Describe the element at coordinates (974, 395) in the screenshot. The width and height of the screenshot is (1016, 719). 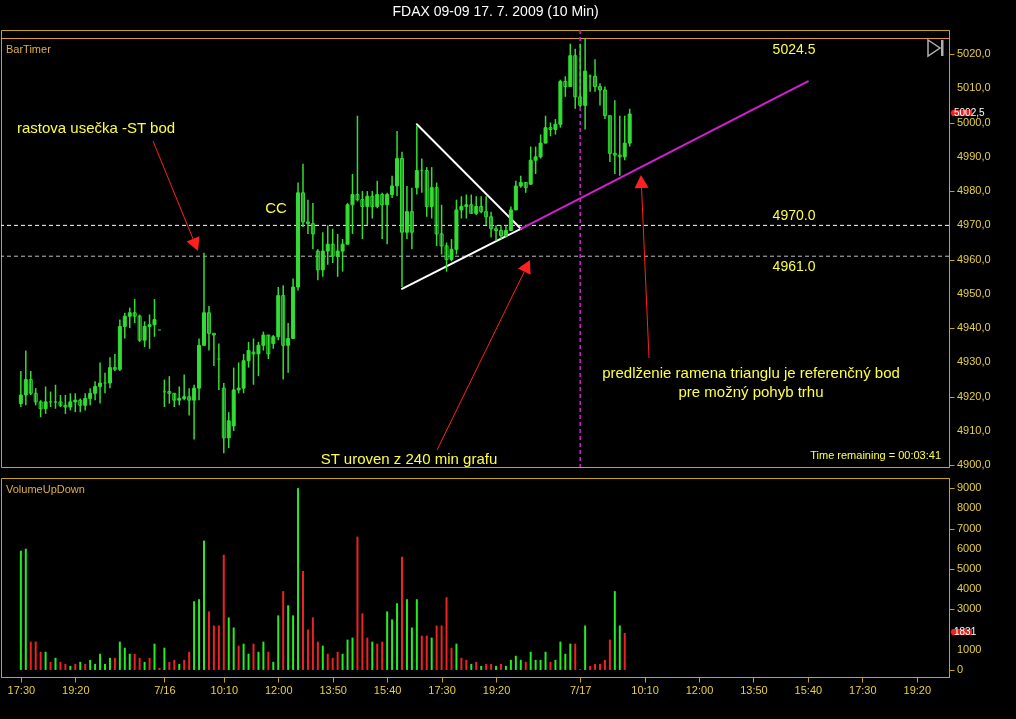
I see `y-tick-label: 4920,0` at that location.